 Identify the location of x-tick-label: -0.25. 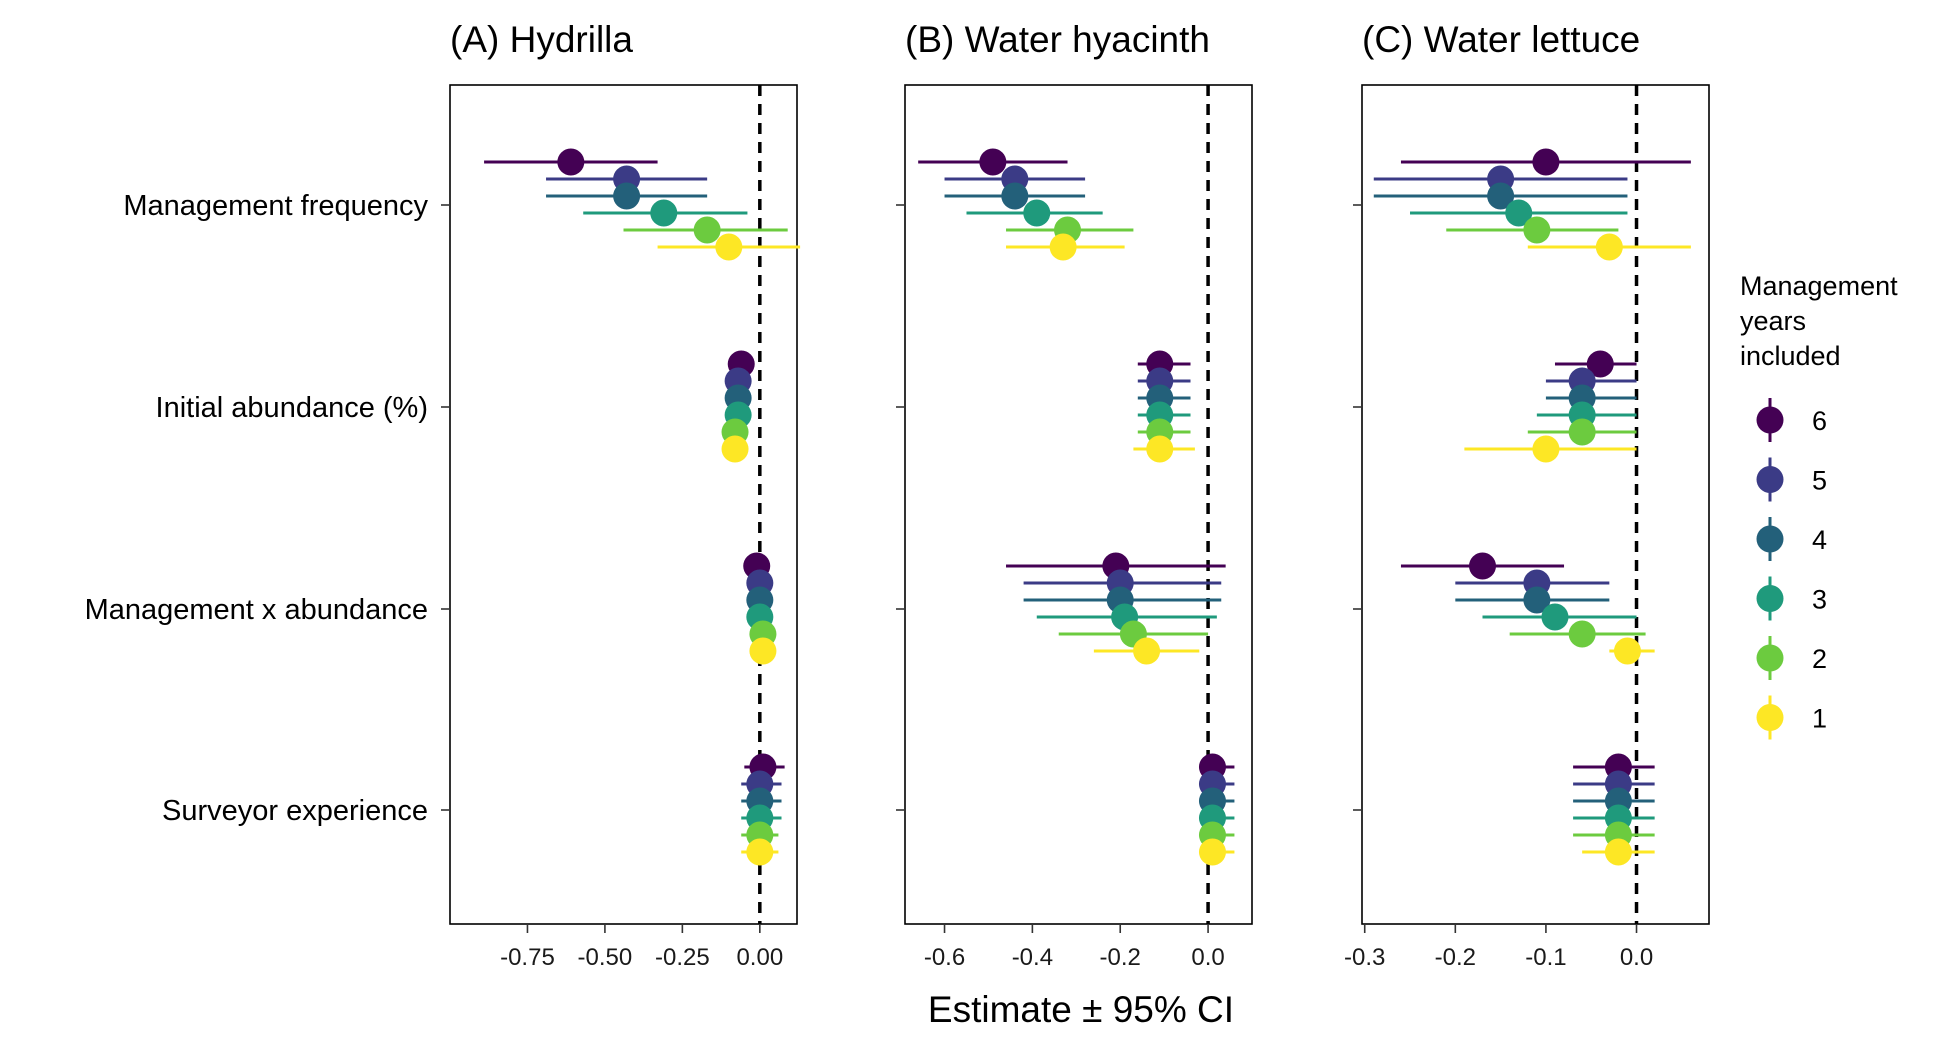
(682, 957).